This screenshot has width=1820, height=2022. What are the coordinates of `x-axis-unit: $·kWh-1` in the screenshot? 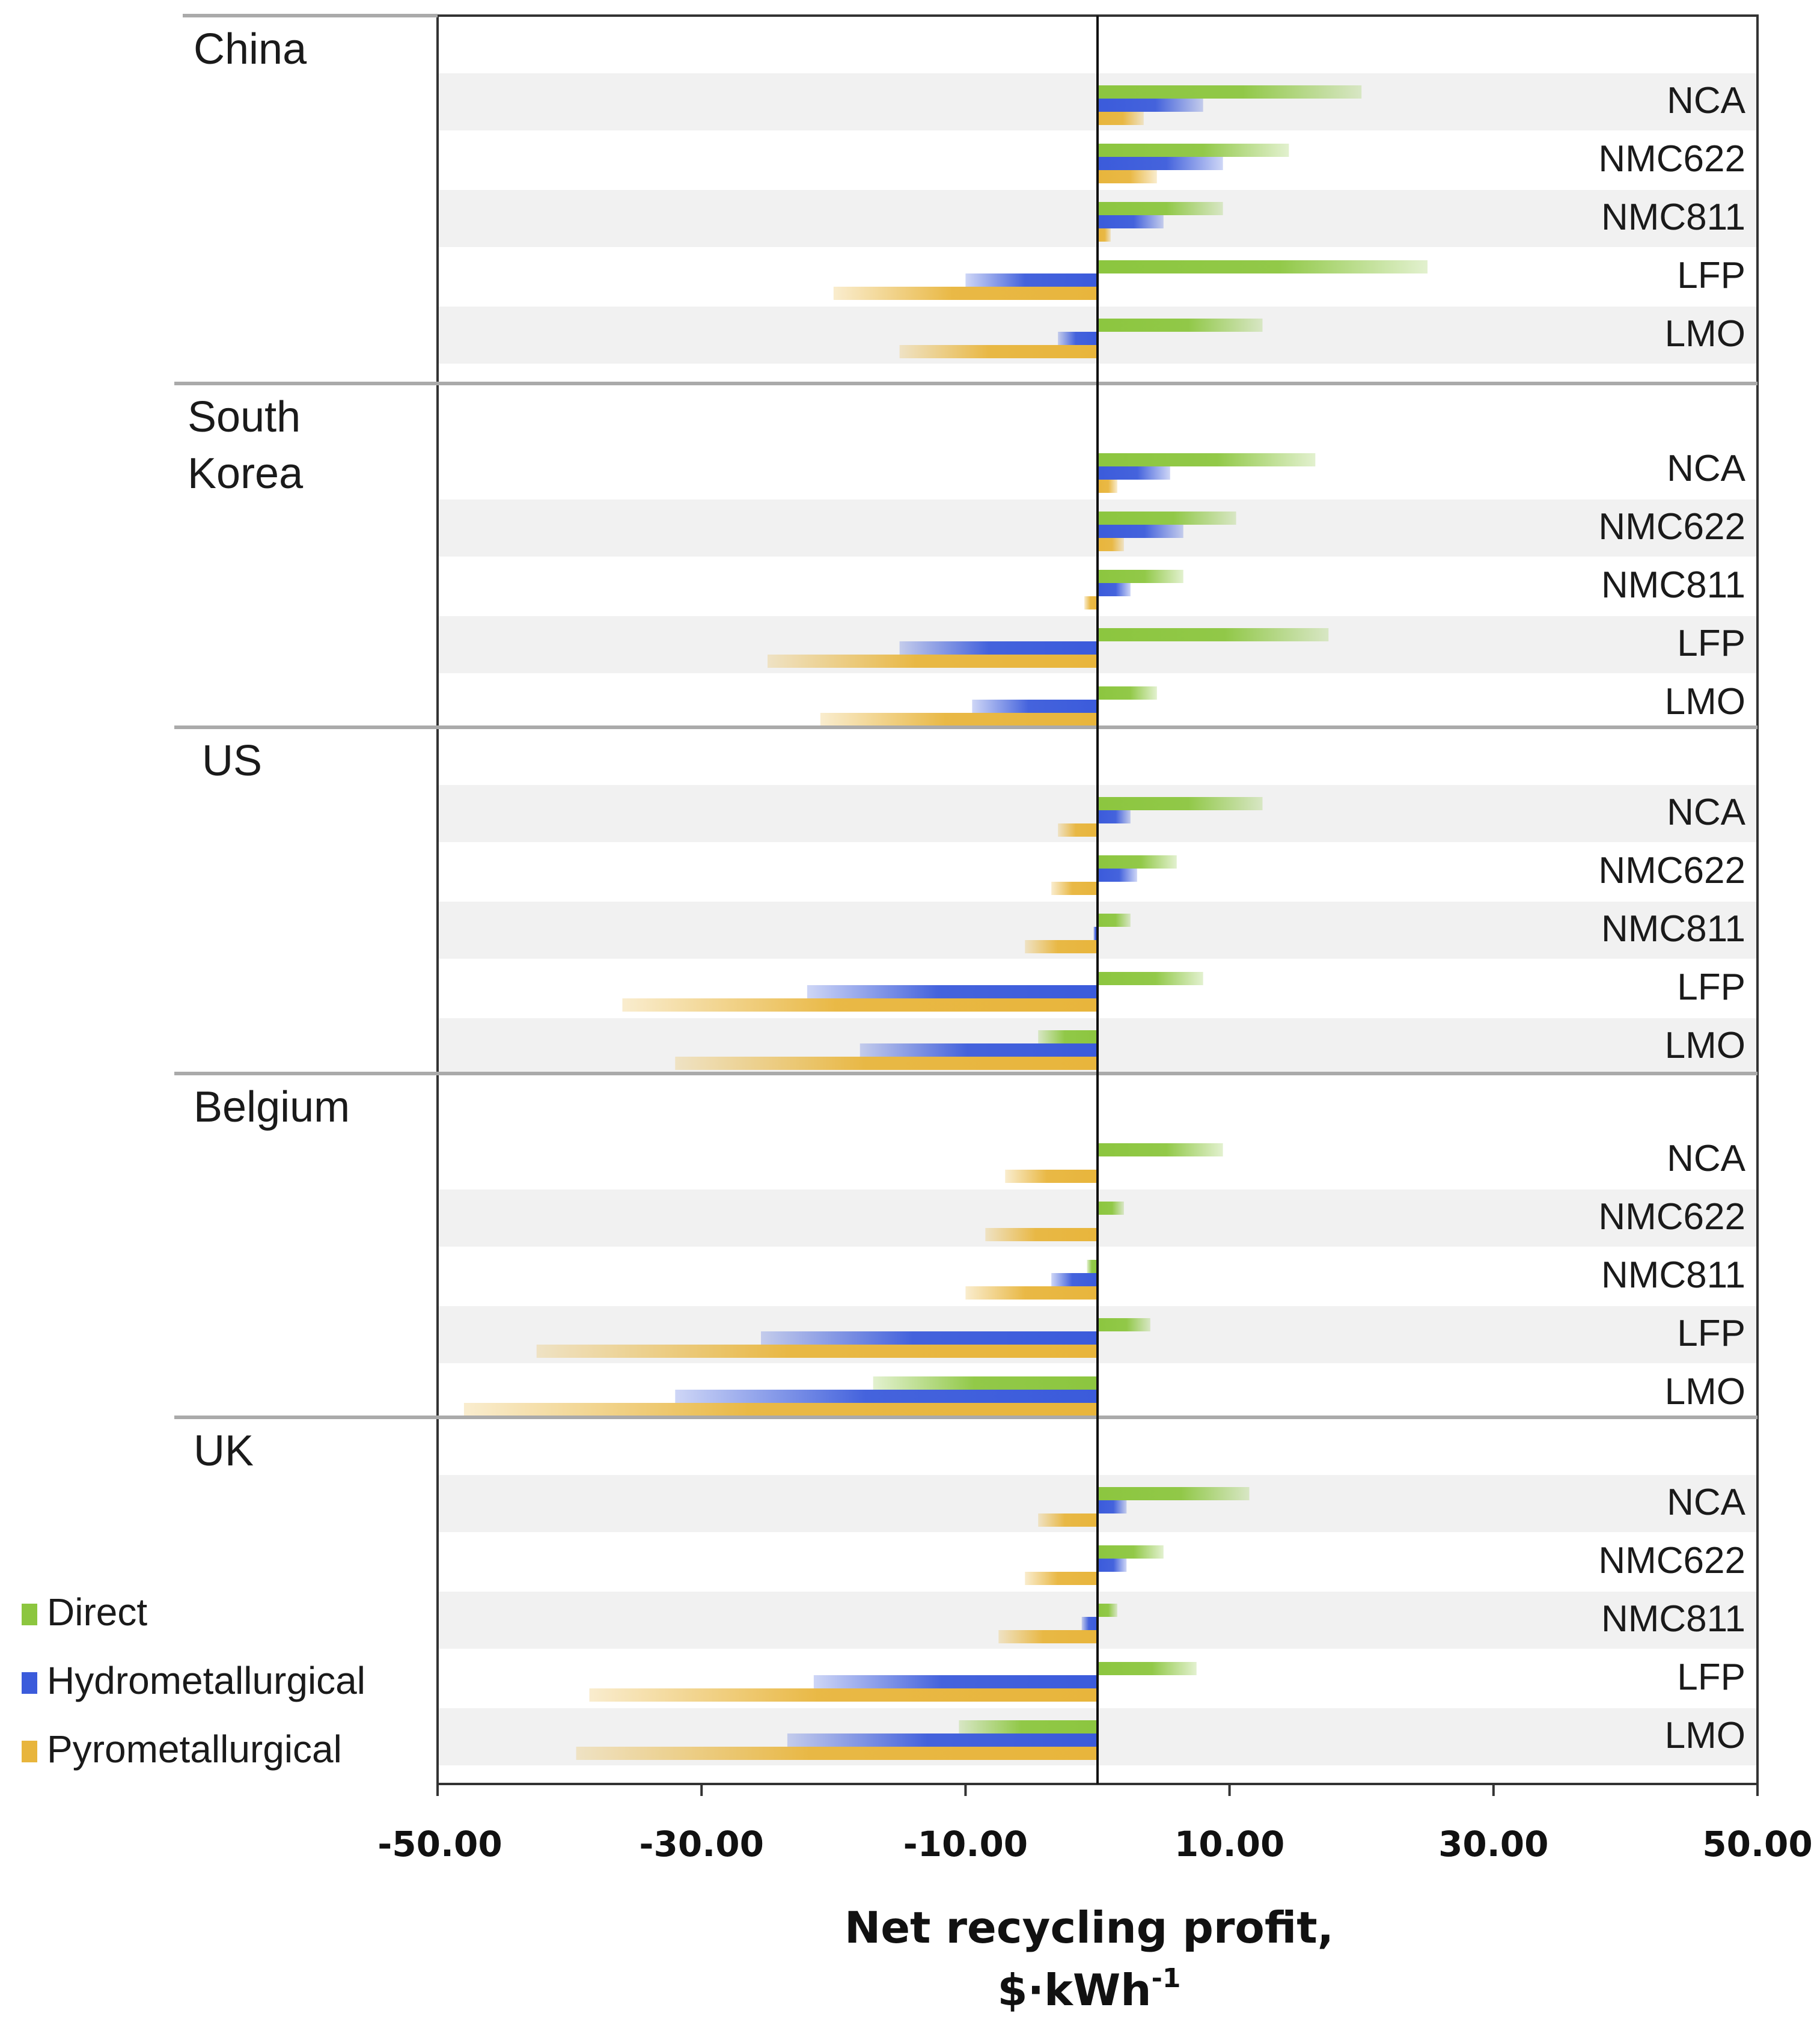 It's located at (1089, 1989).